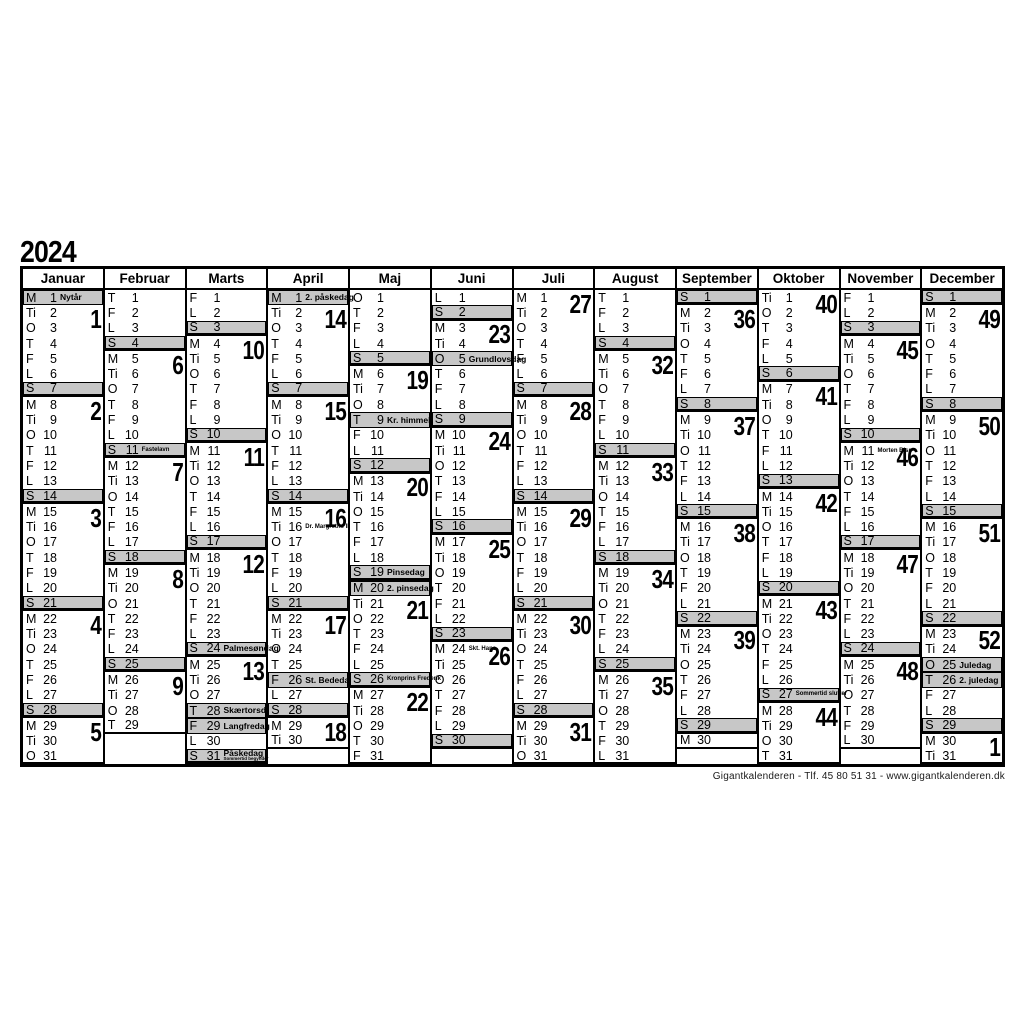  I want to click on week-number: 24, so click(498, 441).